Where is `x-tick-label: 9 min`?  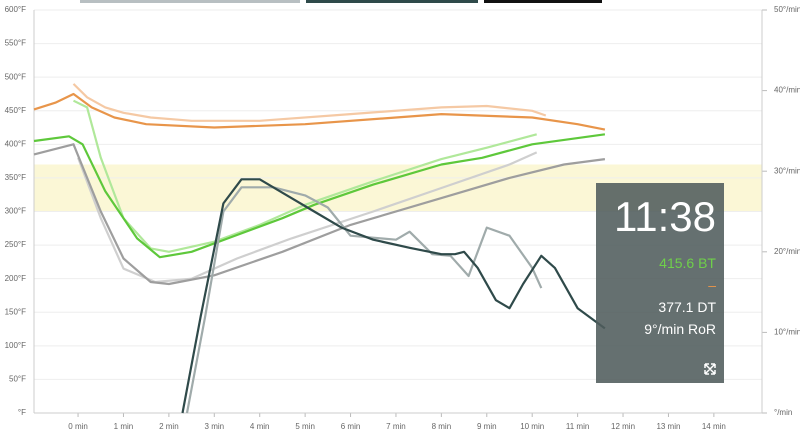 x-tick-label: 9 min is located at coordinates (487, 426).